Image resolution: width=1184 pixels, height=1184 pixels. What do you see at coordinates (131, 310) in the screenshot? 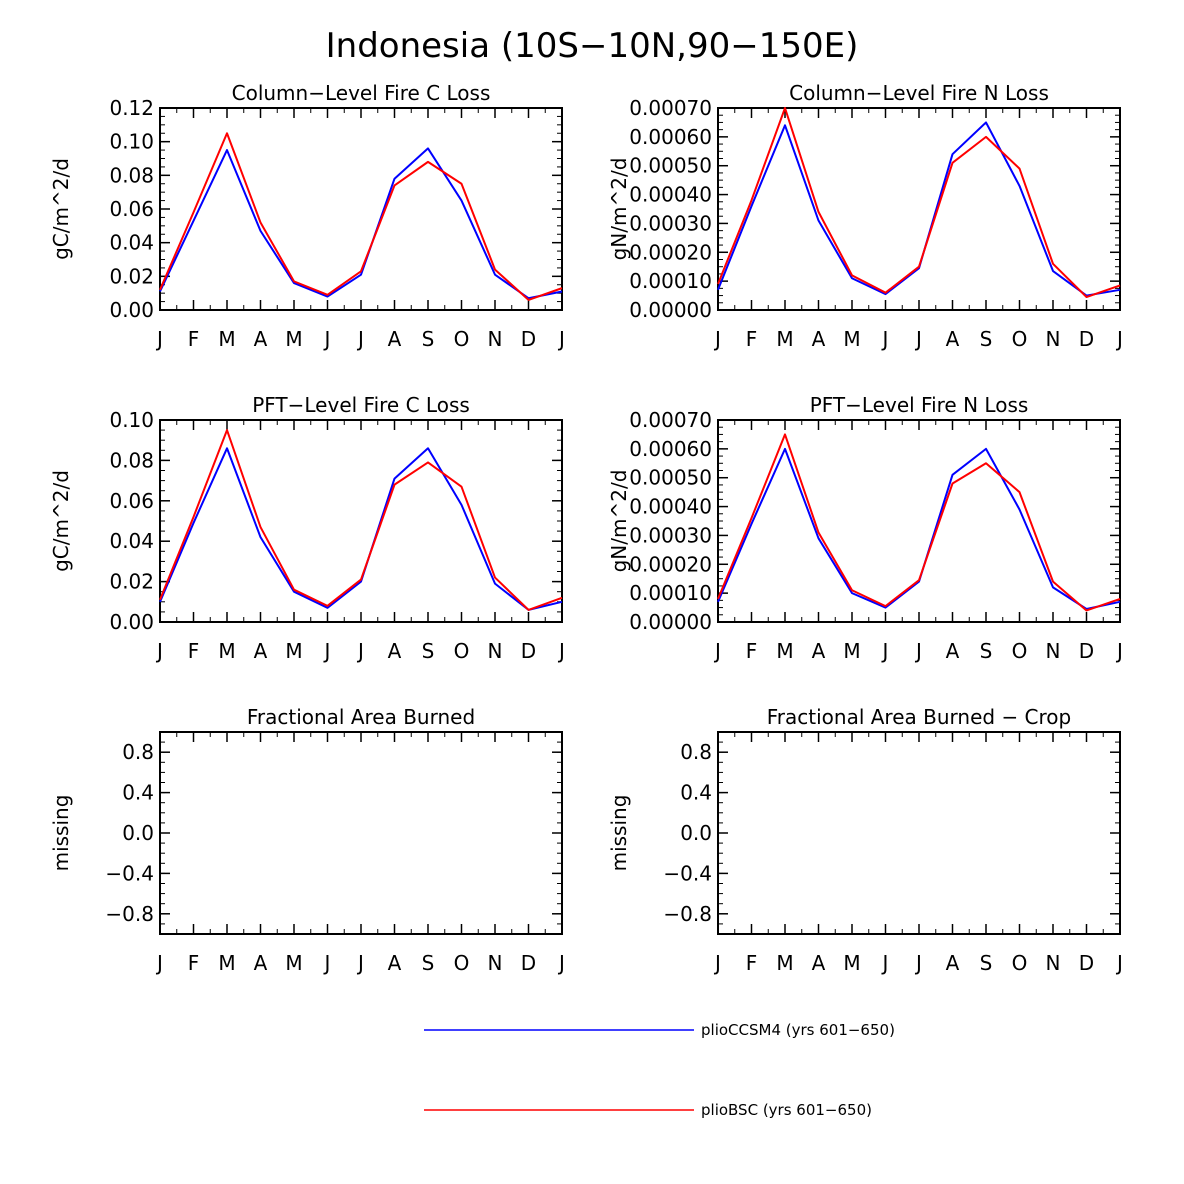
I see `y-tick-label: 0.00` at bounding box center [131, 310].